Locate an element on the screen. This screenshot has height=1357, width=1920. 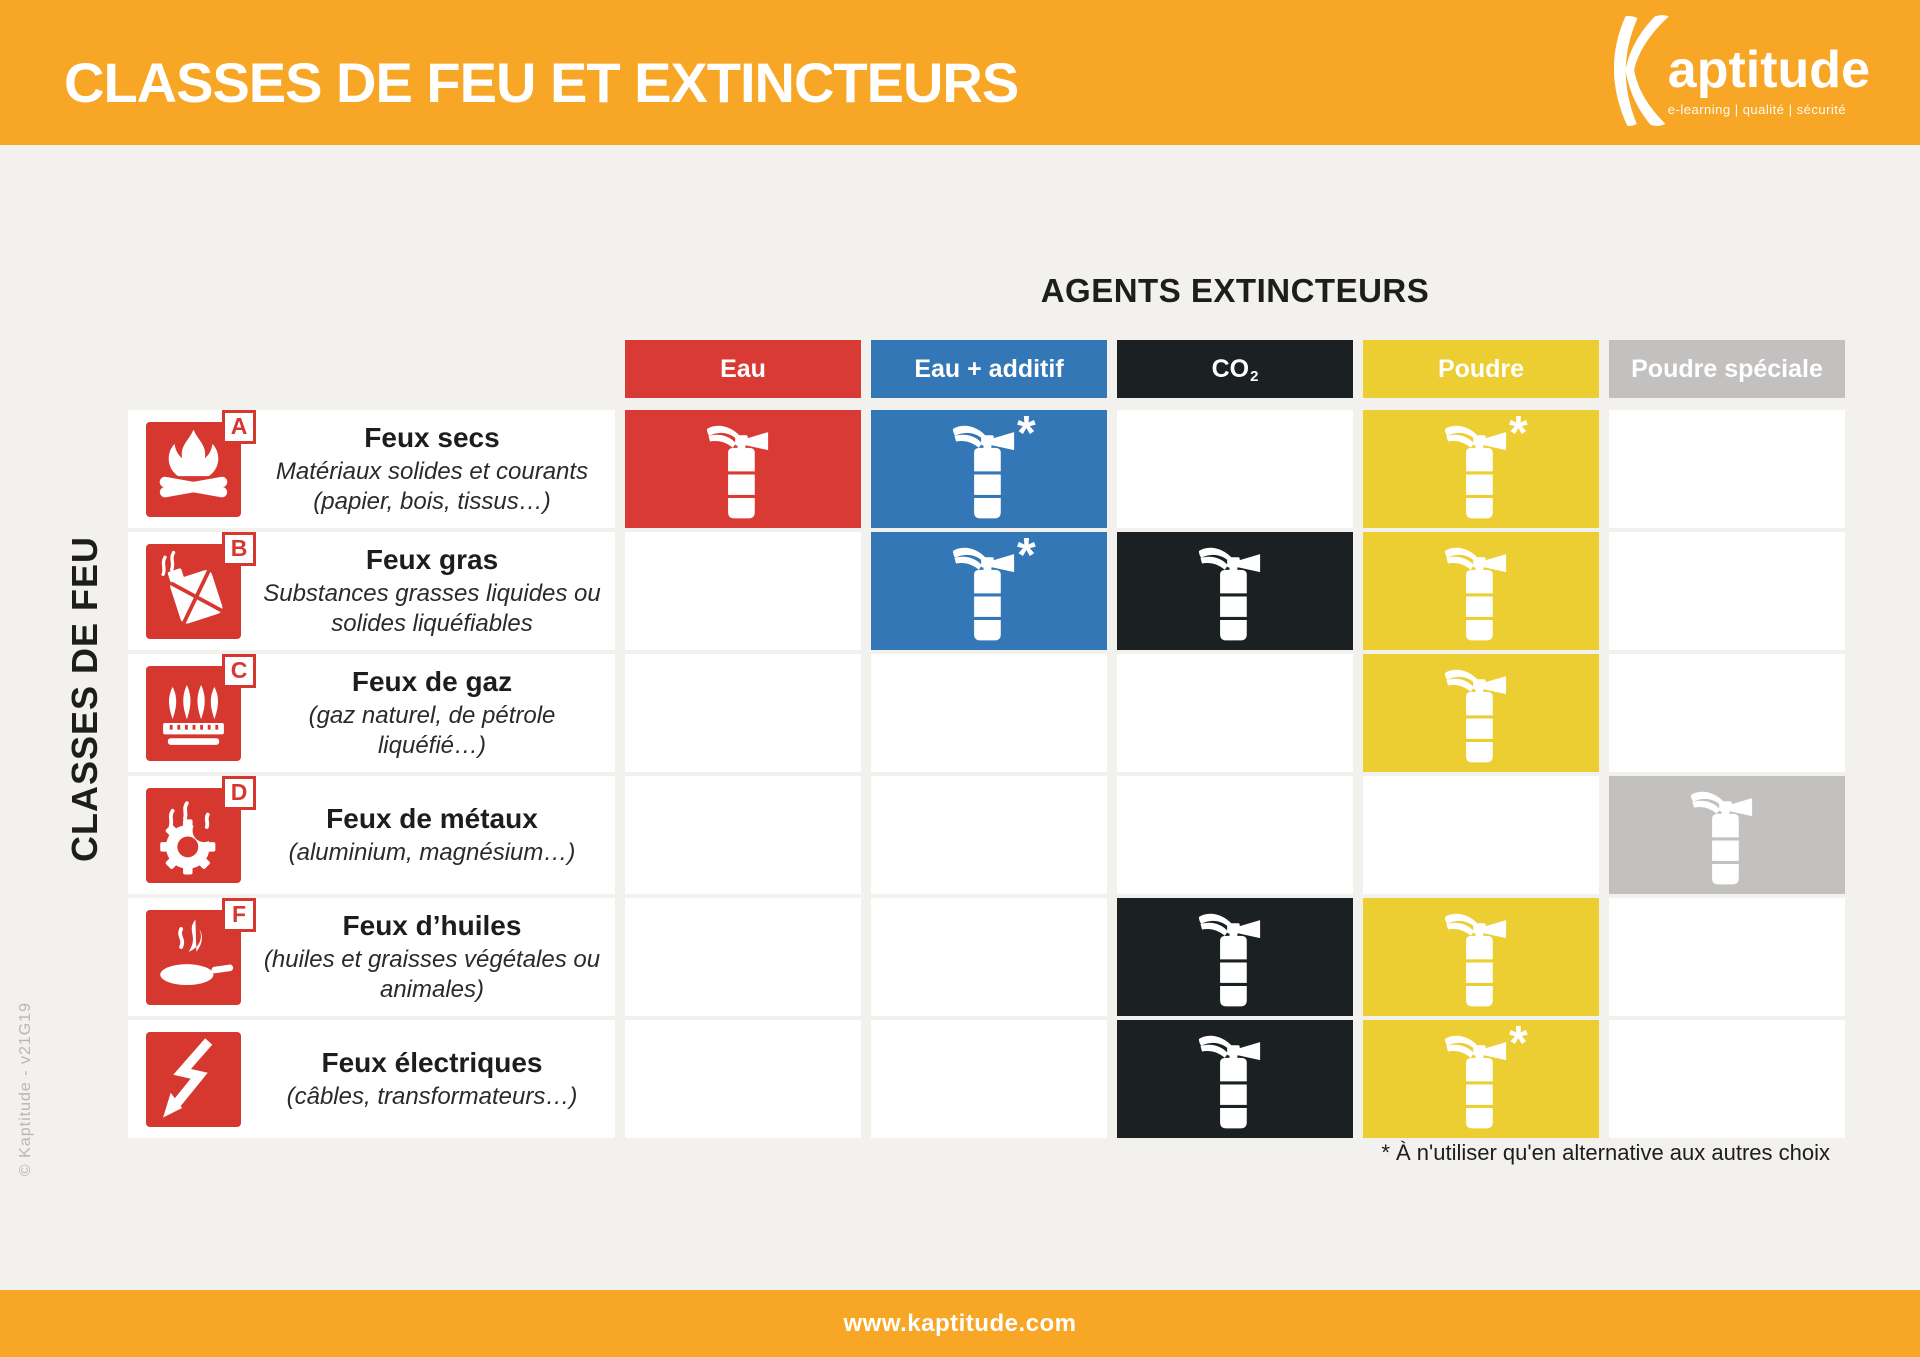
kaptitude-logo: aptitude e-learning | qualité | sécurité is located at coordinates (1733, 71).